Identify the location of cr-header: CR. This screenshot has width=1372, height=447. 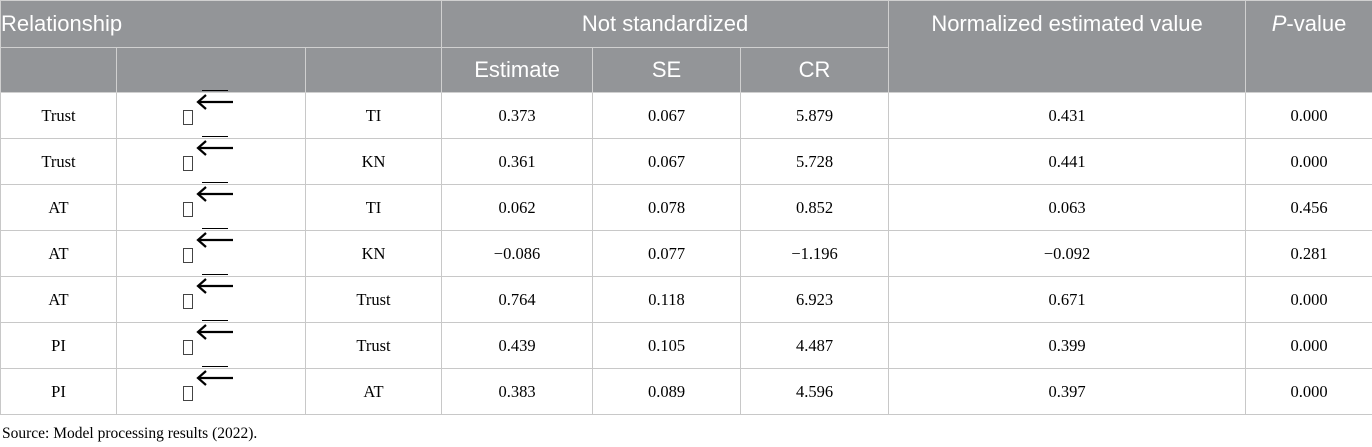
(815, 70).